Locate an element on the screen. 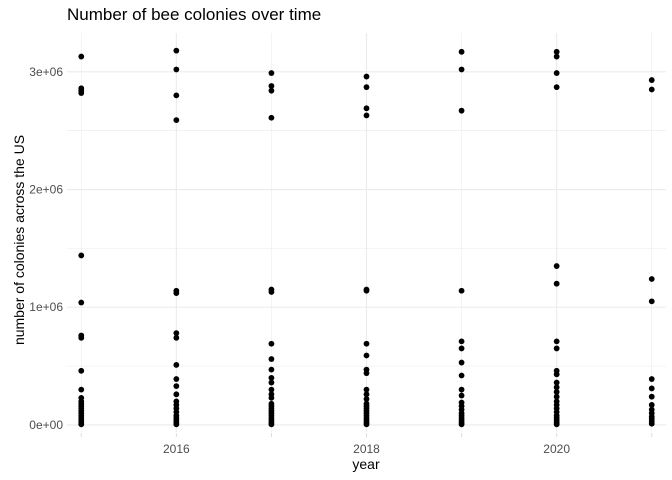  y-tick-label: 2e+06 is located at coordinates (46, 190).